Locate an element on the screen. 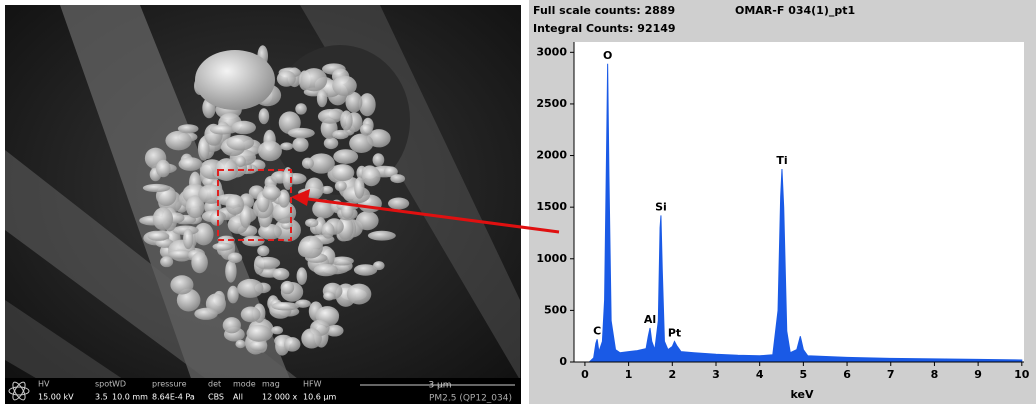 Image resolution: width=1036 pixels, height=408 pixels. x-tick-label: 7 is located at coordinates (891, 374).